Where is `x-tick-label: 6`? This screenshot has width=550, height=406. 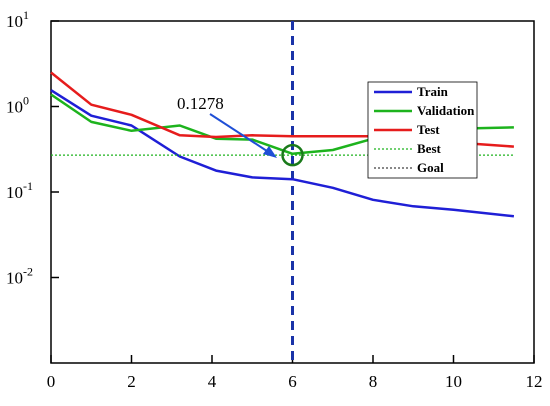
x-tick-label: 6 is located at coordinates (292, 381).